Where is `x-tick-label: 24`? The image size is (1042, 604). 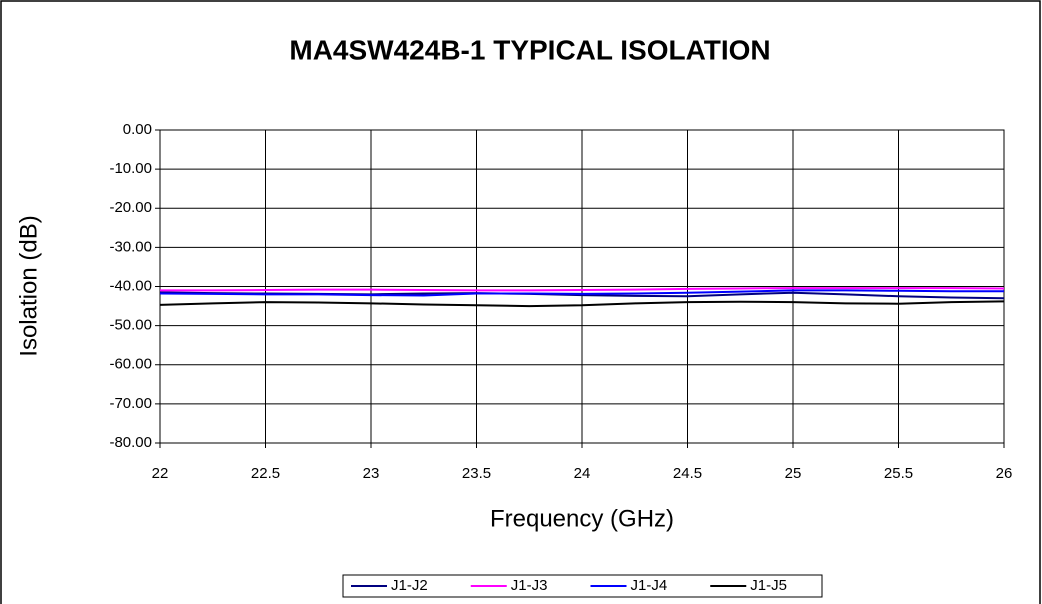
x-tick-label: 24 is located at coordinates (582, 473).